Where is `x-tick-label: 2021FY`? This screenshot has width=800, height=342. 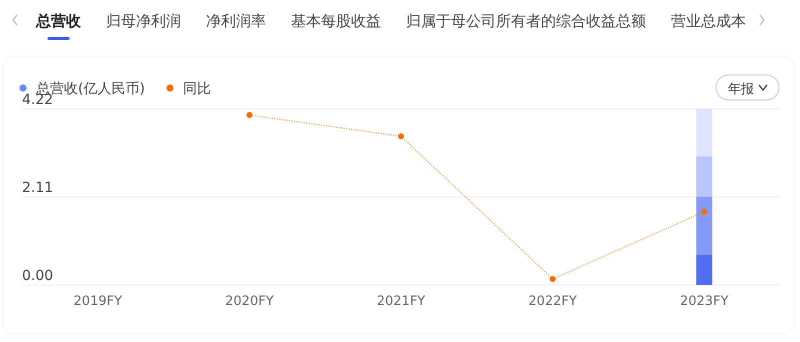
x-tick-label: 2021FY is located at coordinates (401, 301).